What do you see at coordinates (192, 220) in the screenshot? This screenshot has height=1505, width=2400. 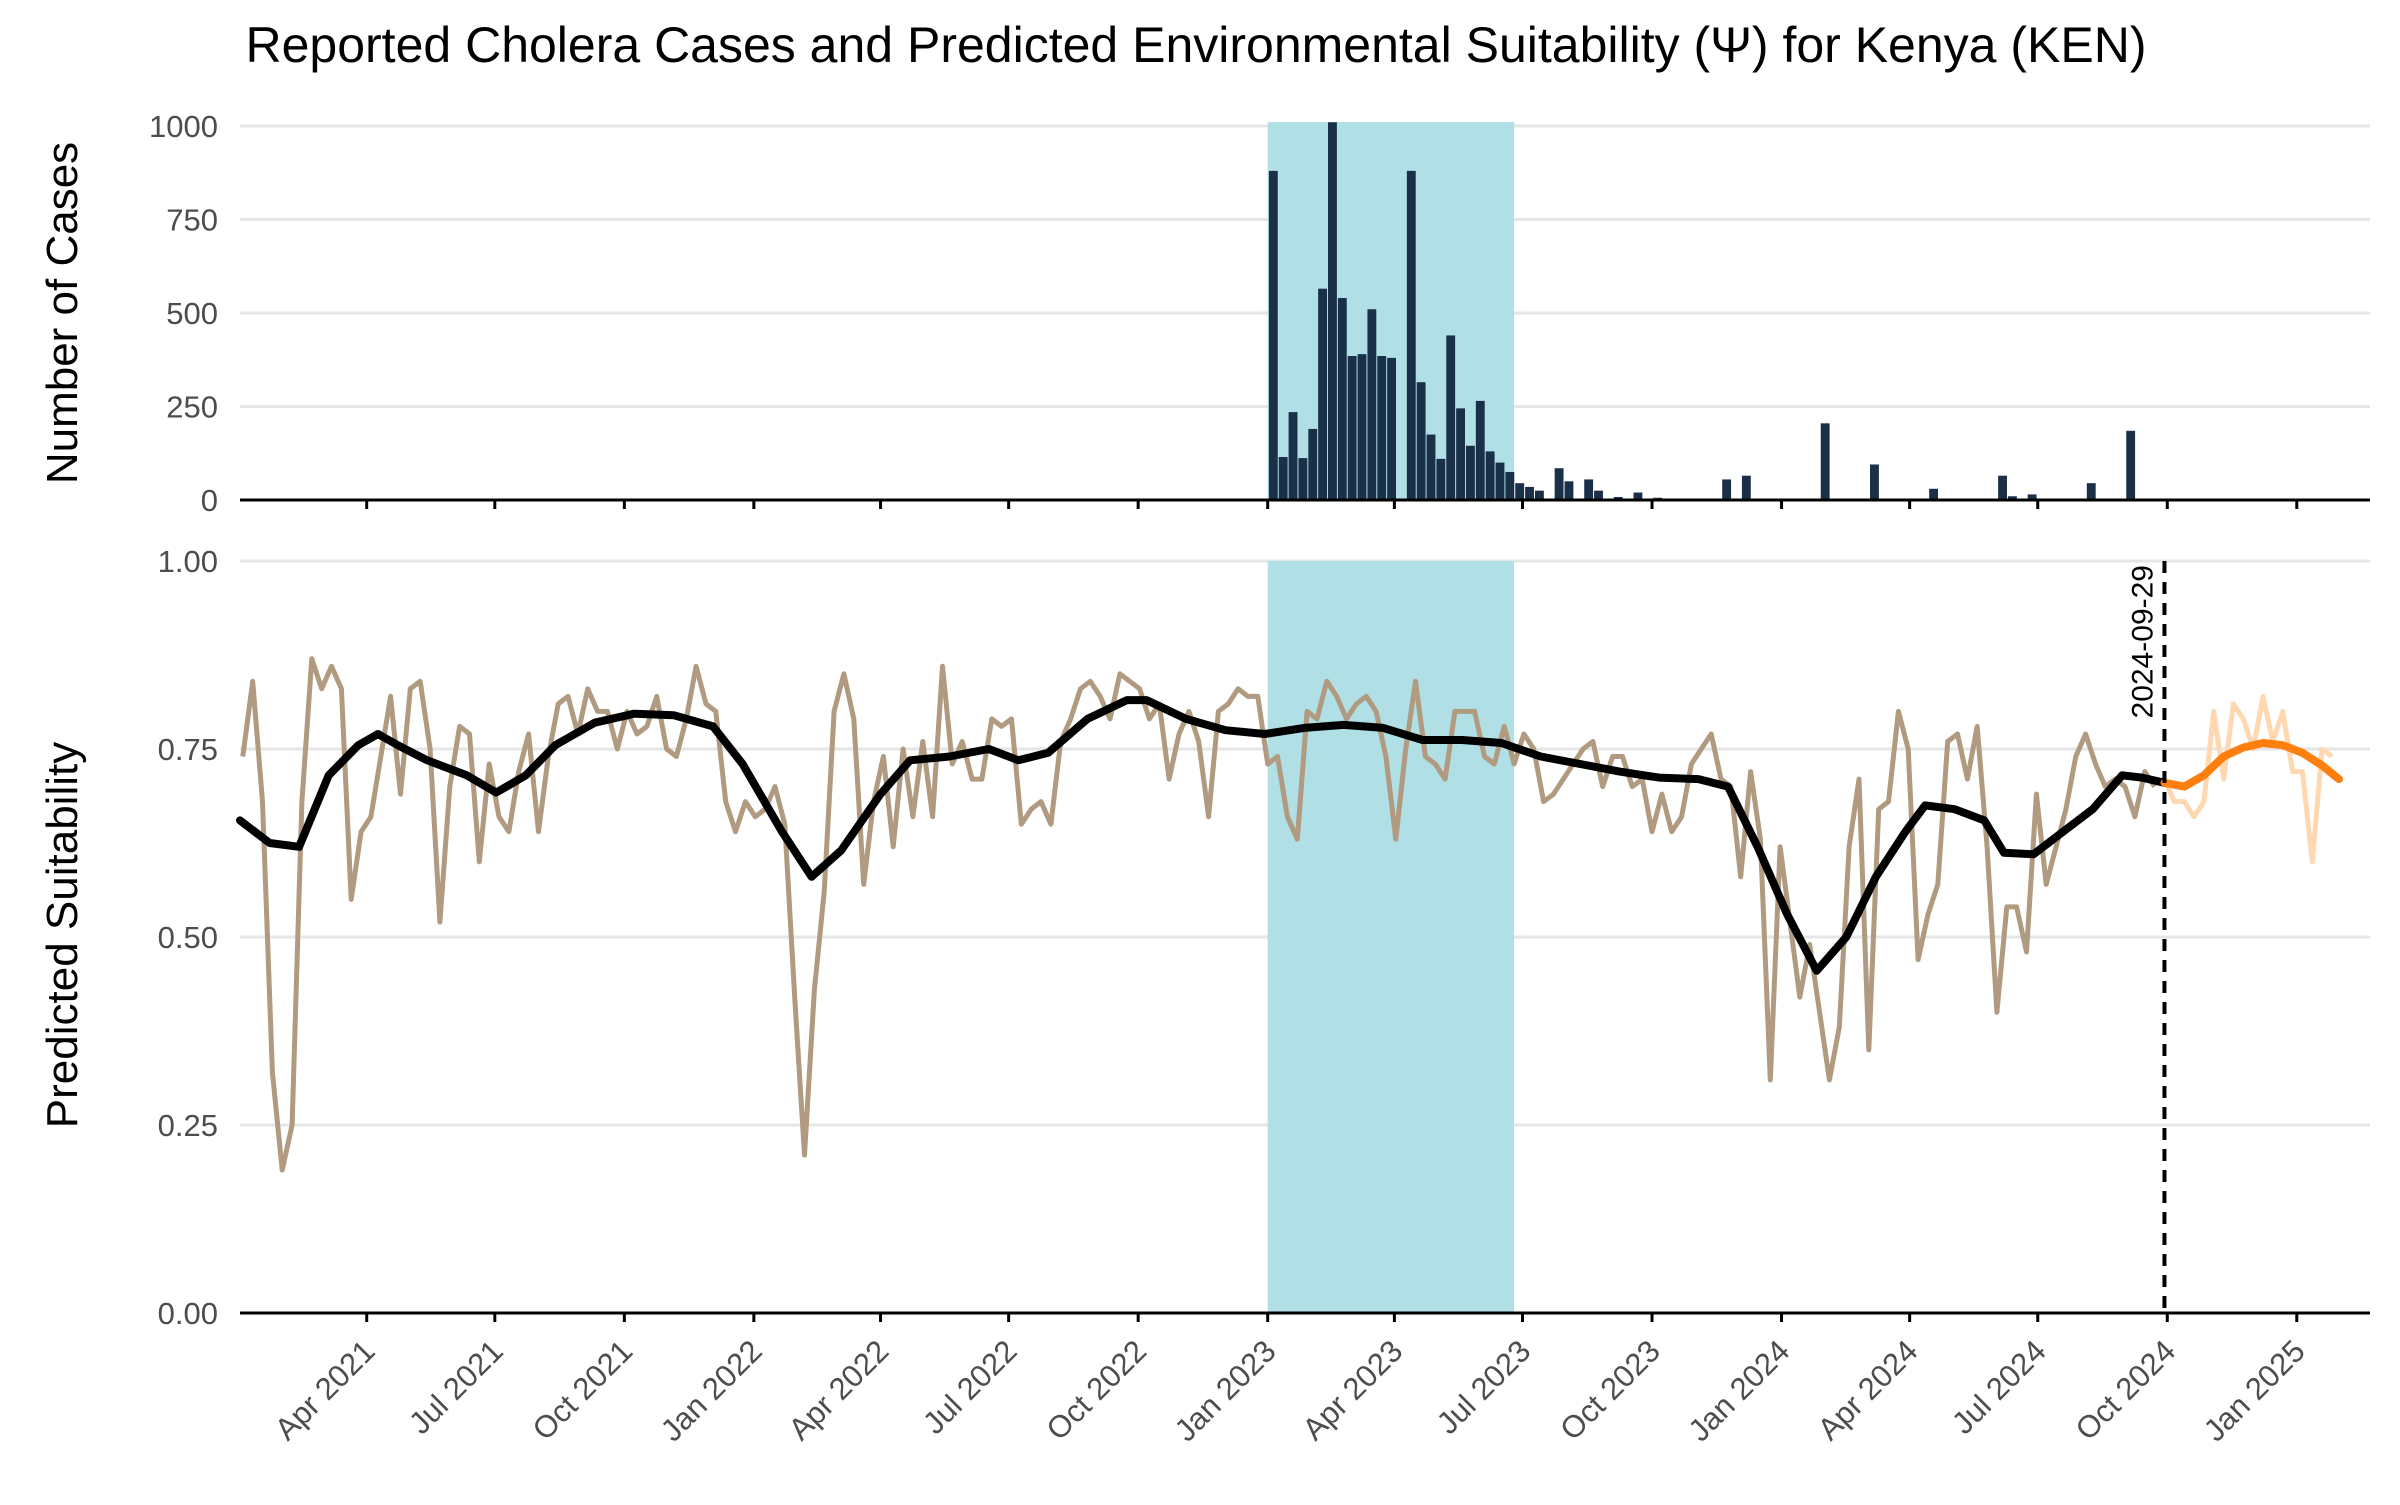 I see `cases-y-tick-label: 750` at bounding box center [192, 220].